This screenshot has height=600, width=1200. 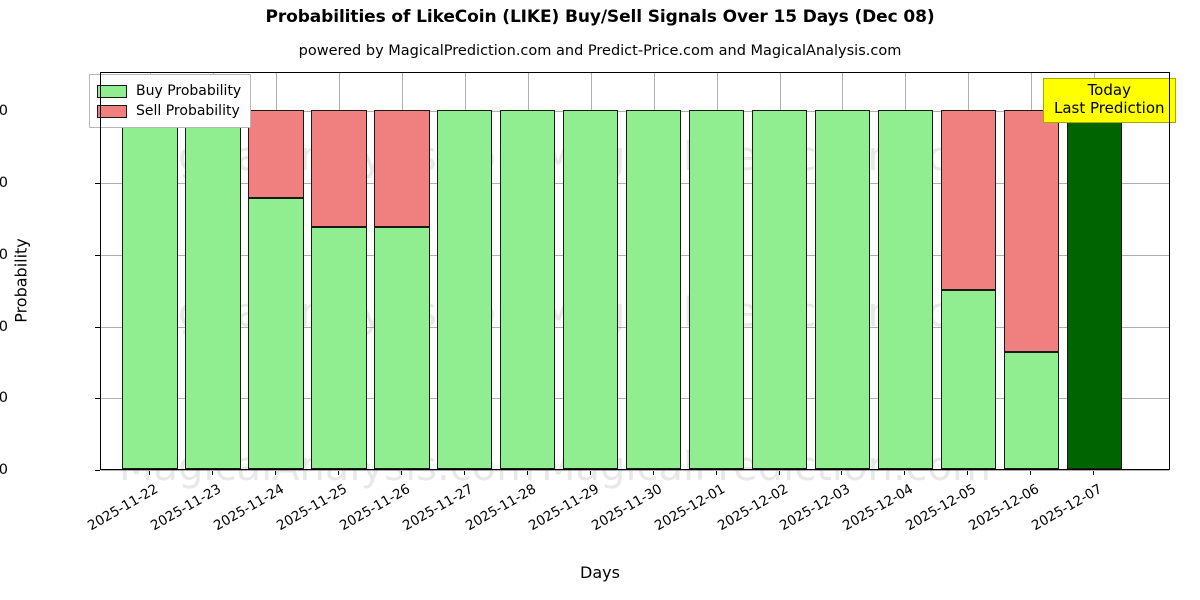 What do you see at coordinates (1094, 289) in the screenshot?
I see `bar-segment-today` at bounding box center [1094, 289].